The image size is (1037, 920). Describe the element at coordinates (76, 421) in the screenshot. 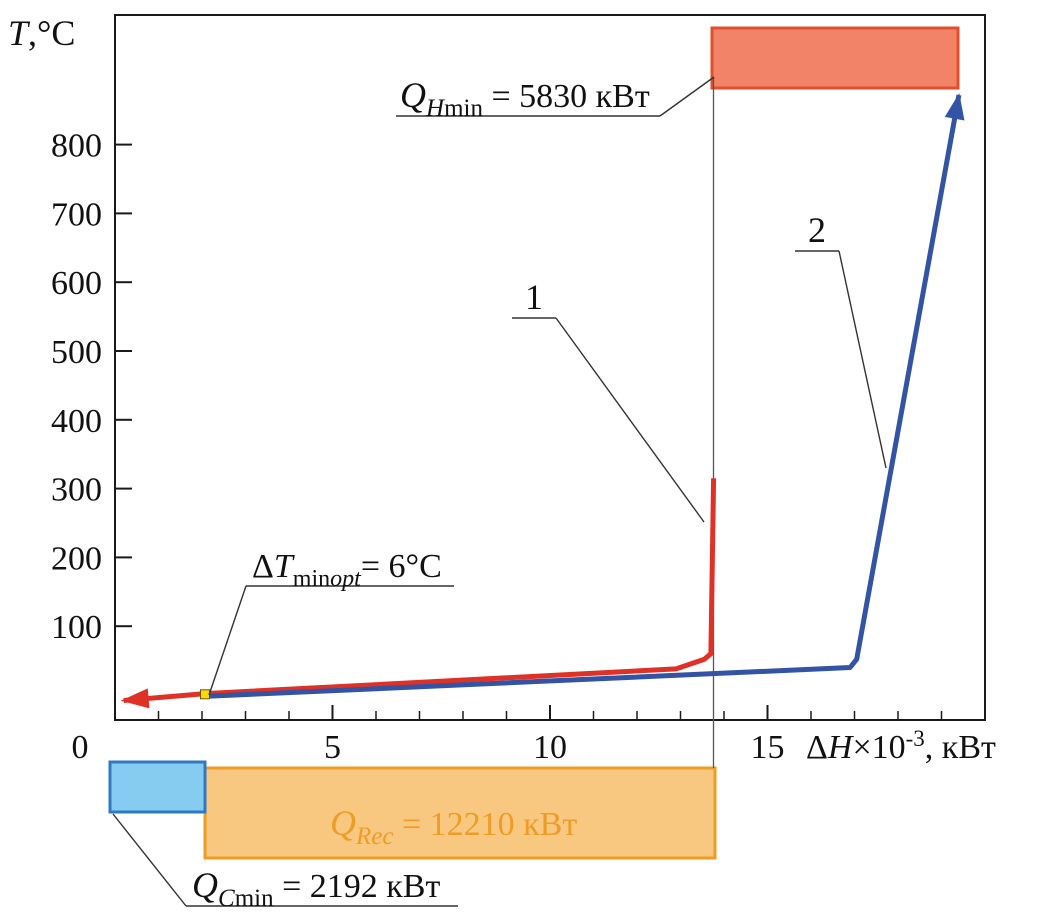

I see `y-tick-label: 400` at that location.